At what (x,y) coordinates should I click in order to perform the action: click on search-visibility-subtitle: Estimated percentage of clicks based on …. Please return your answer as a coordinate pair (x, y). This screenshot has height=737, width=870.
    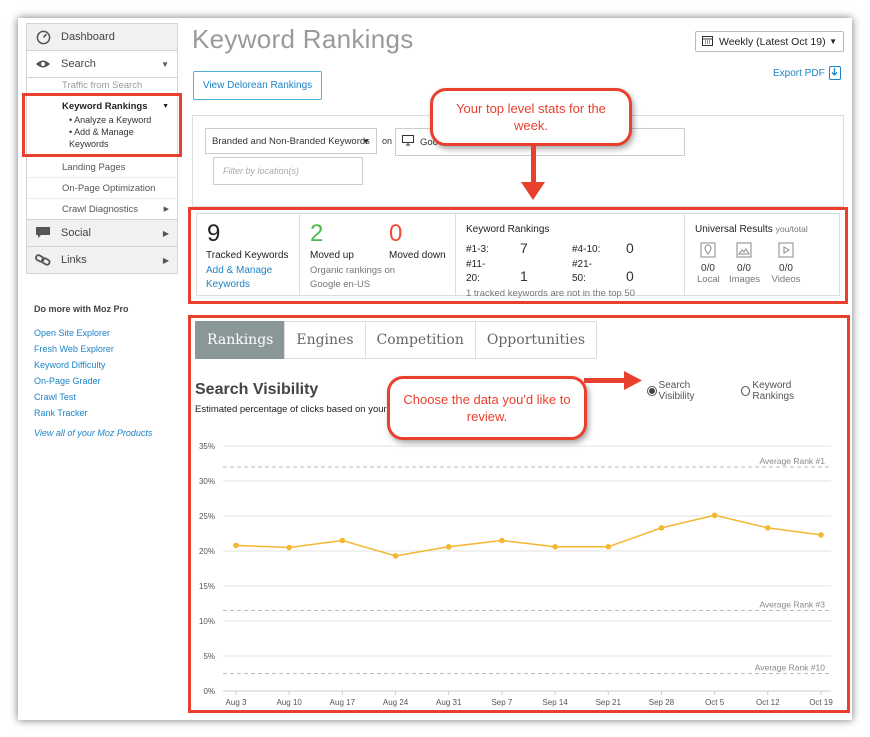
    Looking at the image, I should click on (291, 409).